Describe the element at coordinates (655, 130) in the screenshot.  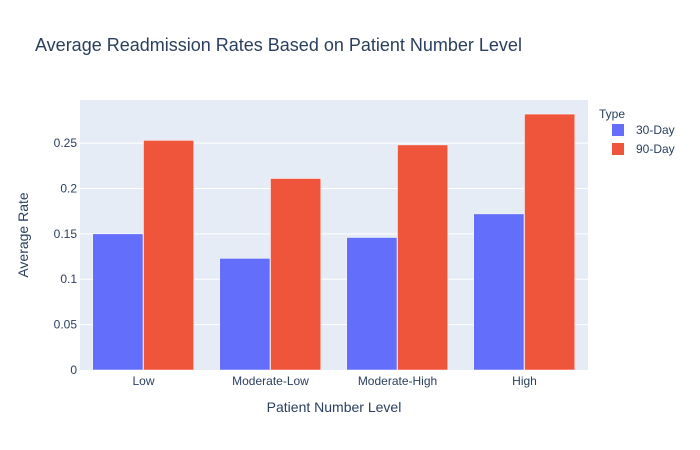
I see `legend-label-30-day: 30-Day` at that location.